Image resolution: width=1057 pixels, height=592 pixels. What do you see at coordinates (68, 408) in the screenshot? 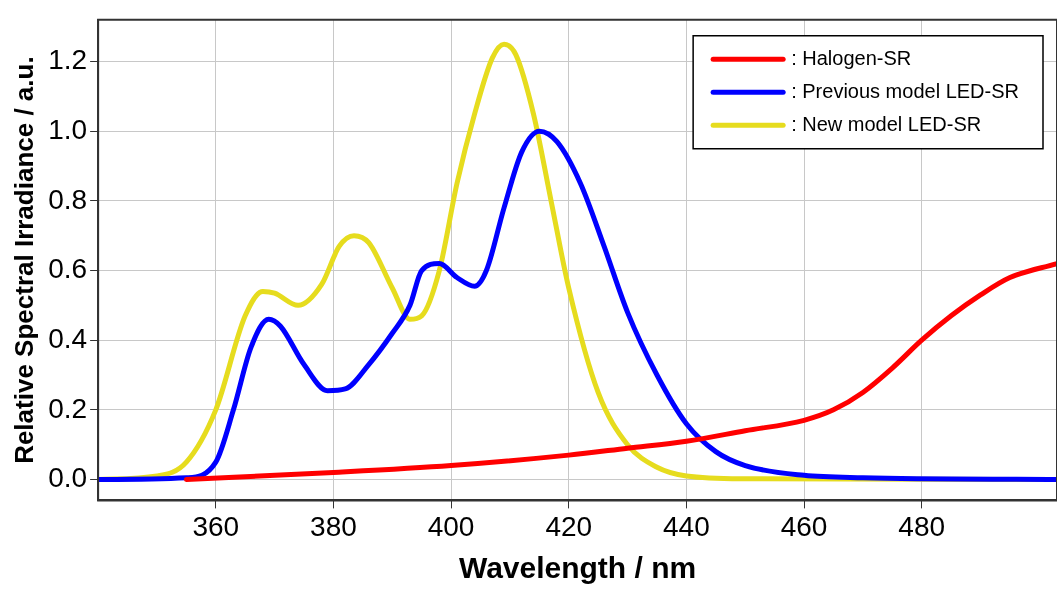
I see `y-tick-label: 0.2` at bounding box center [68, 408].